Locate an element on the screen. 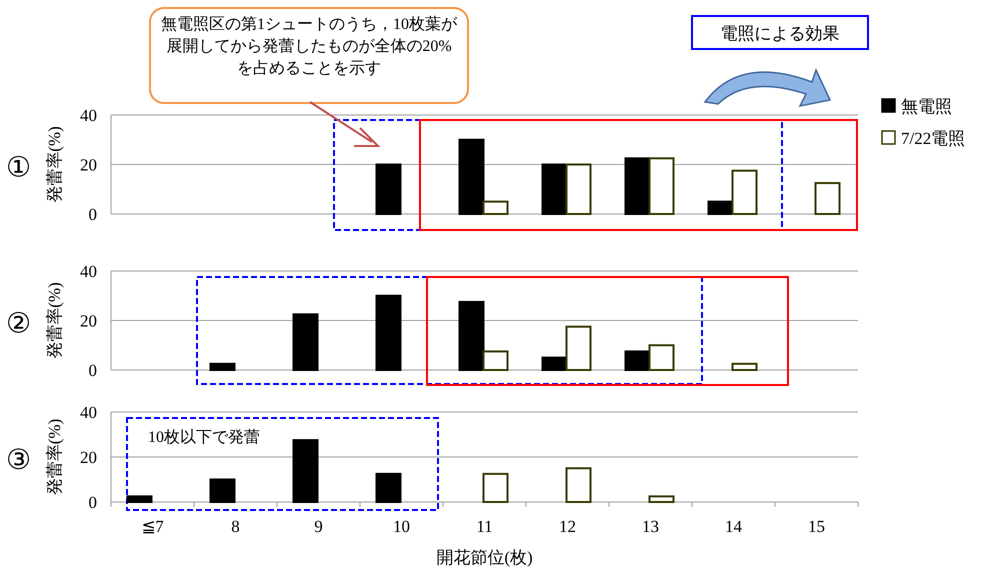 This screenshot has width=987, height=568. text: 電照による効果 is located at coordinates (780, 33).